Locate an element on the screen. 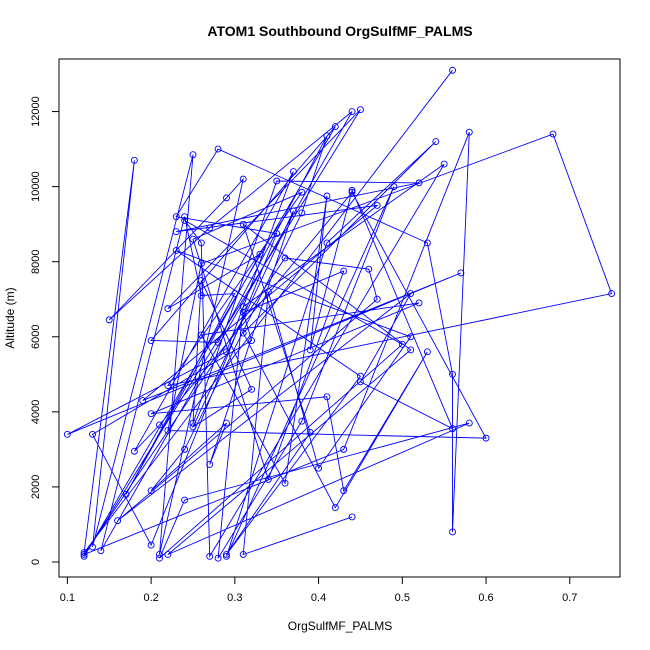 Image resolution: width=650 pixels, height=650 pixels. chart-title: ATOM1 Southbound OrgSulfMF_PALMS is located at coordinates (339, 31).